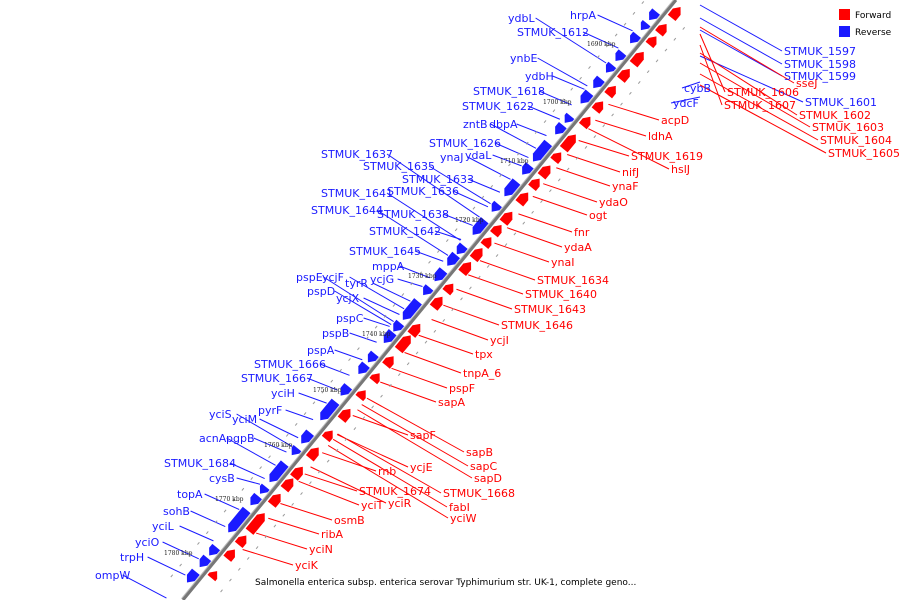  I want to click on reverse-gene-label: STMUK_1622, so click(498, 106).